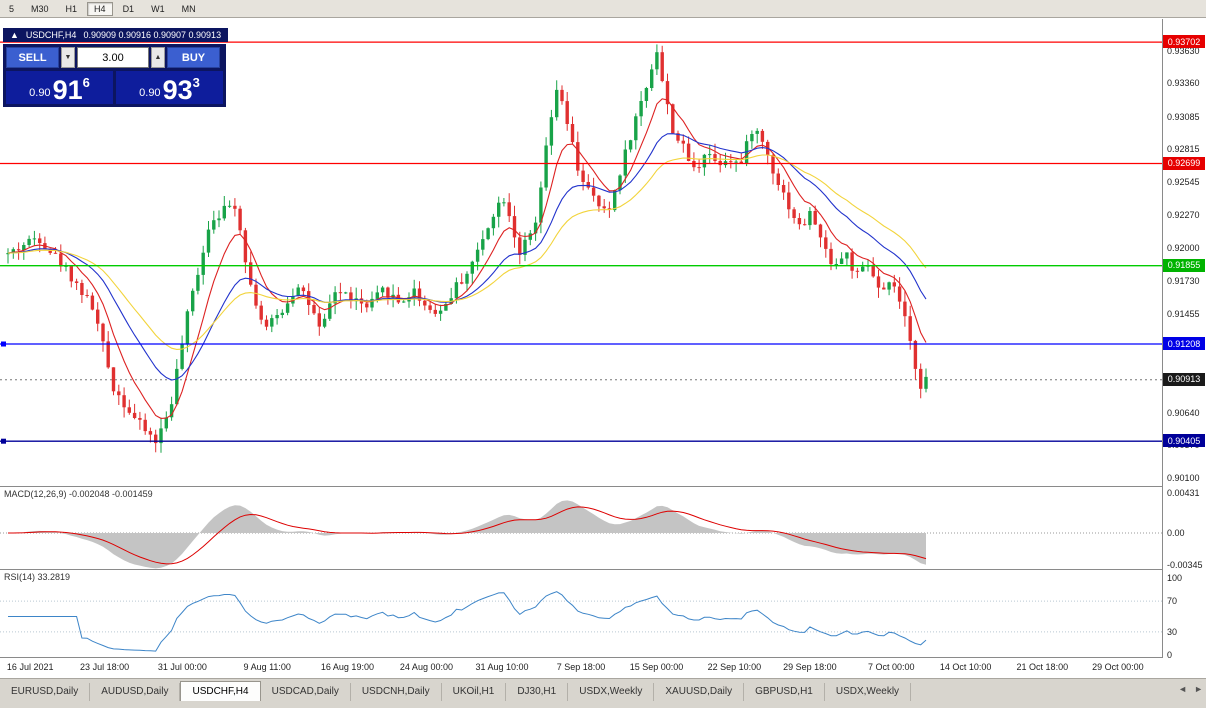 Image resolution: width=1206 pixels, height=708 pixels. Describe the element at coordinates (734, 667) in the screenshot. I see `time-axis-label: 22 Sep 10:00` at that location.